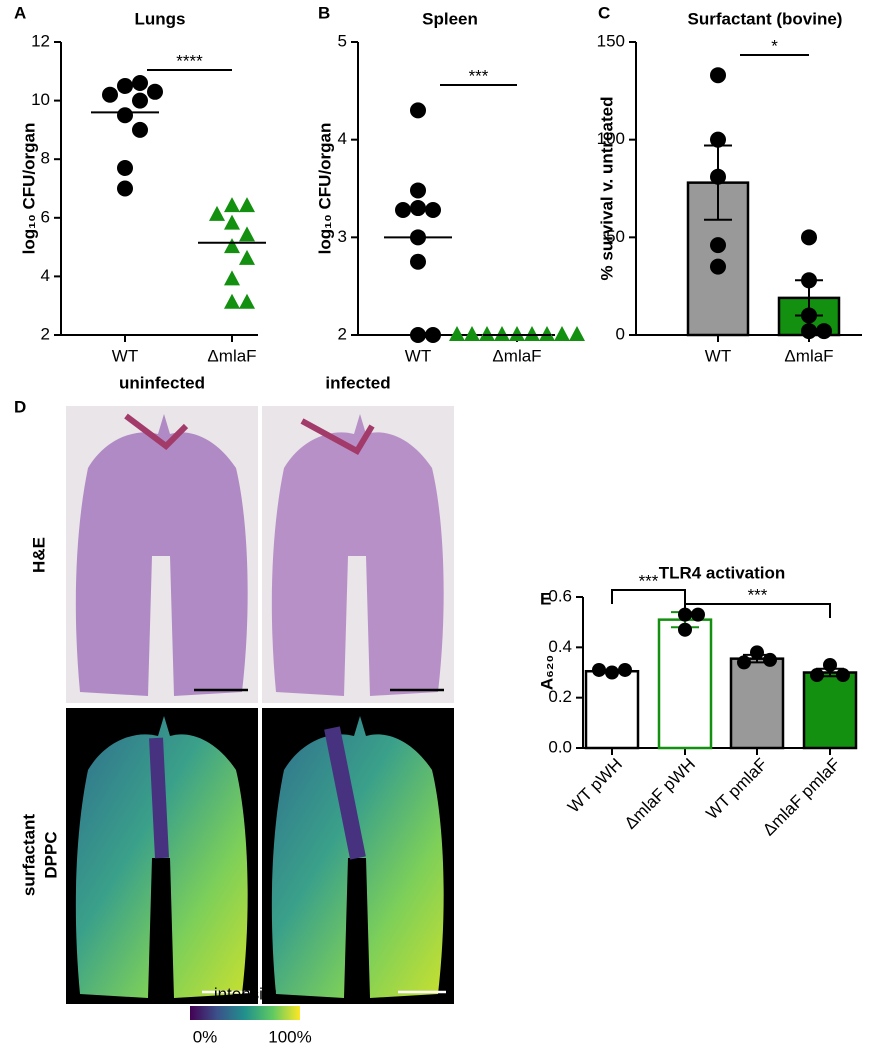 The width and height of the screenshot is (882, 1050). I want to click on colorbar-max: 100%, so click(289, 1036).